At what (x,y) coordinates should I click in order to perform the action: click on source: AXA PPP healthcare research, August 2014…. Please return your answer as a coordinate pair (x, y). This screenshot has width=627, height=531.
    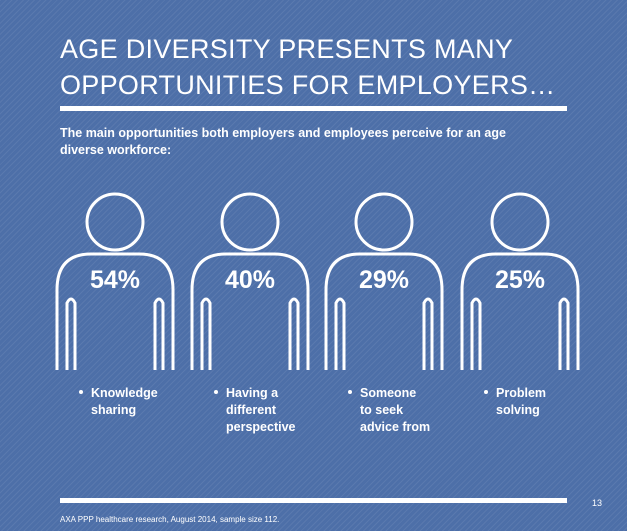
    Looking at the image, I should click on (169, 519).